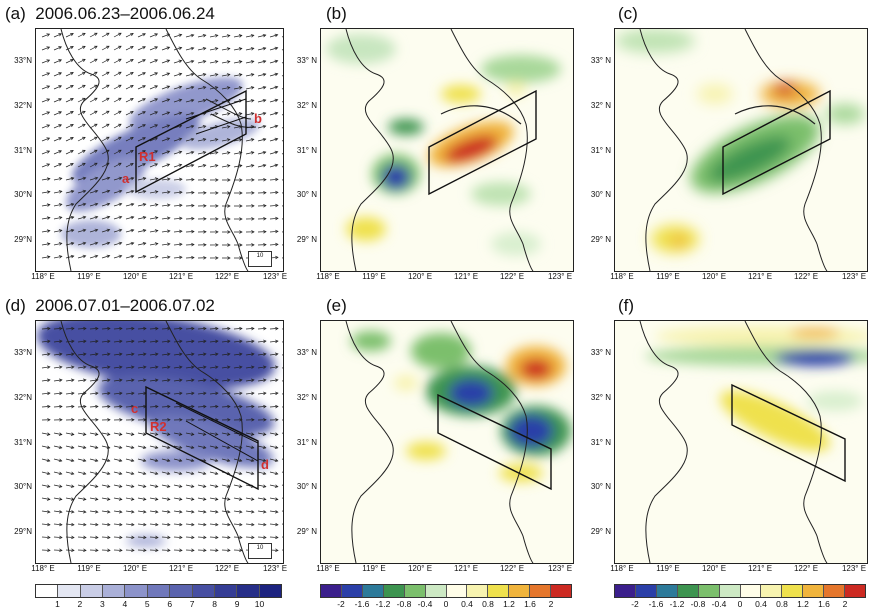 The height and width of the screenshot is (611, 889). What do you see at coordinates (488, 604) in the screenshot?
I see `colorbar-tick-label: 0.8` at bounding box center [488, 604].